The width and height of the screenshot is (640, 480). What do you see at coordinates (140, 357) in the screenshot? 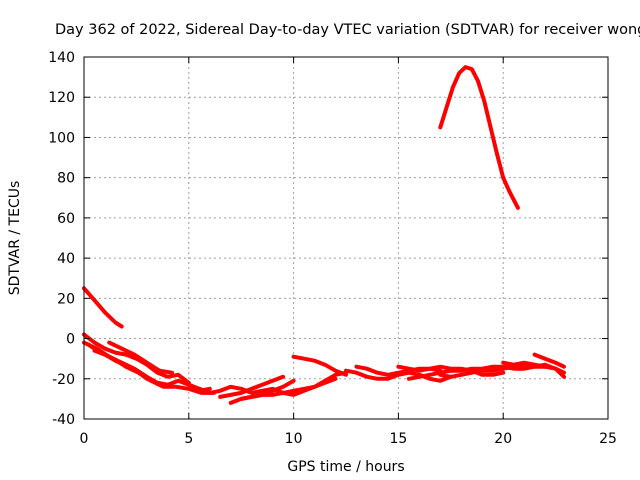
I see `series-line-s6` at bounding box center [140, 357].